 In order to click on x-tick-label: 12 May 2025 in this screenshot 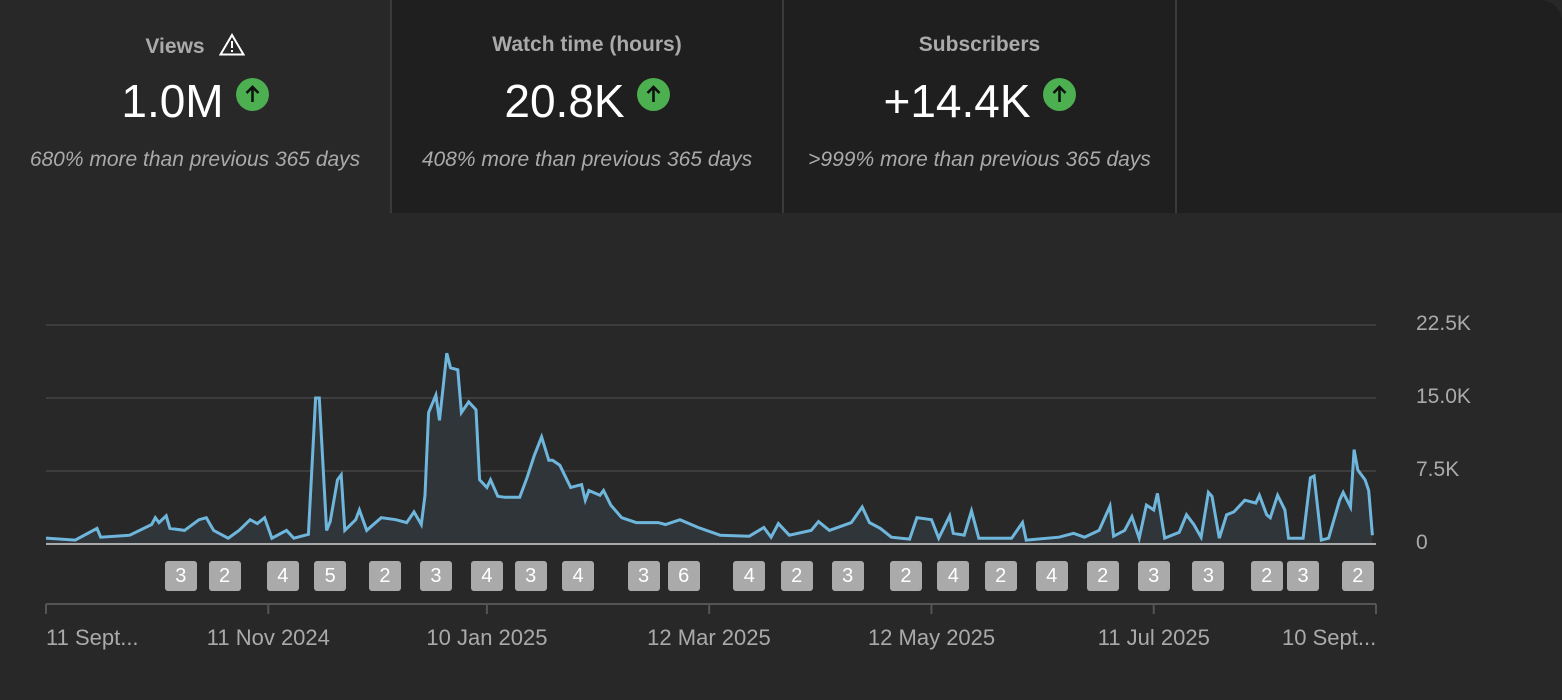, I will do `click(931, 637)`.